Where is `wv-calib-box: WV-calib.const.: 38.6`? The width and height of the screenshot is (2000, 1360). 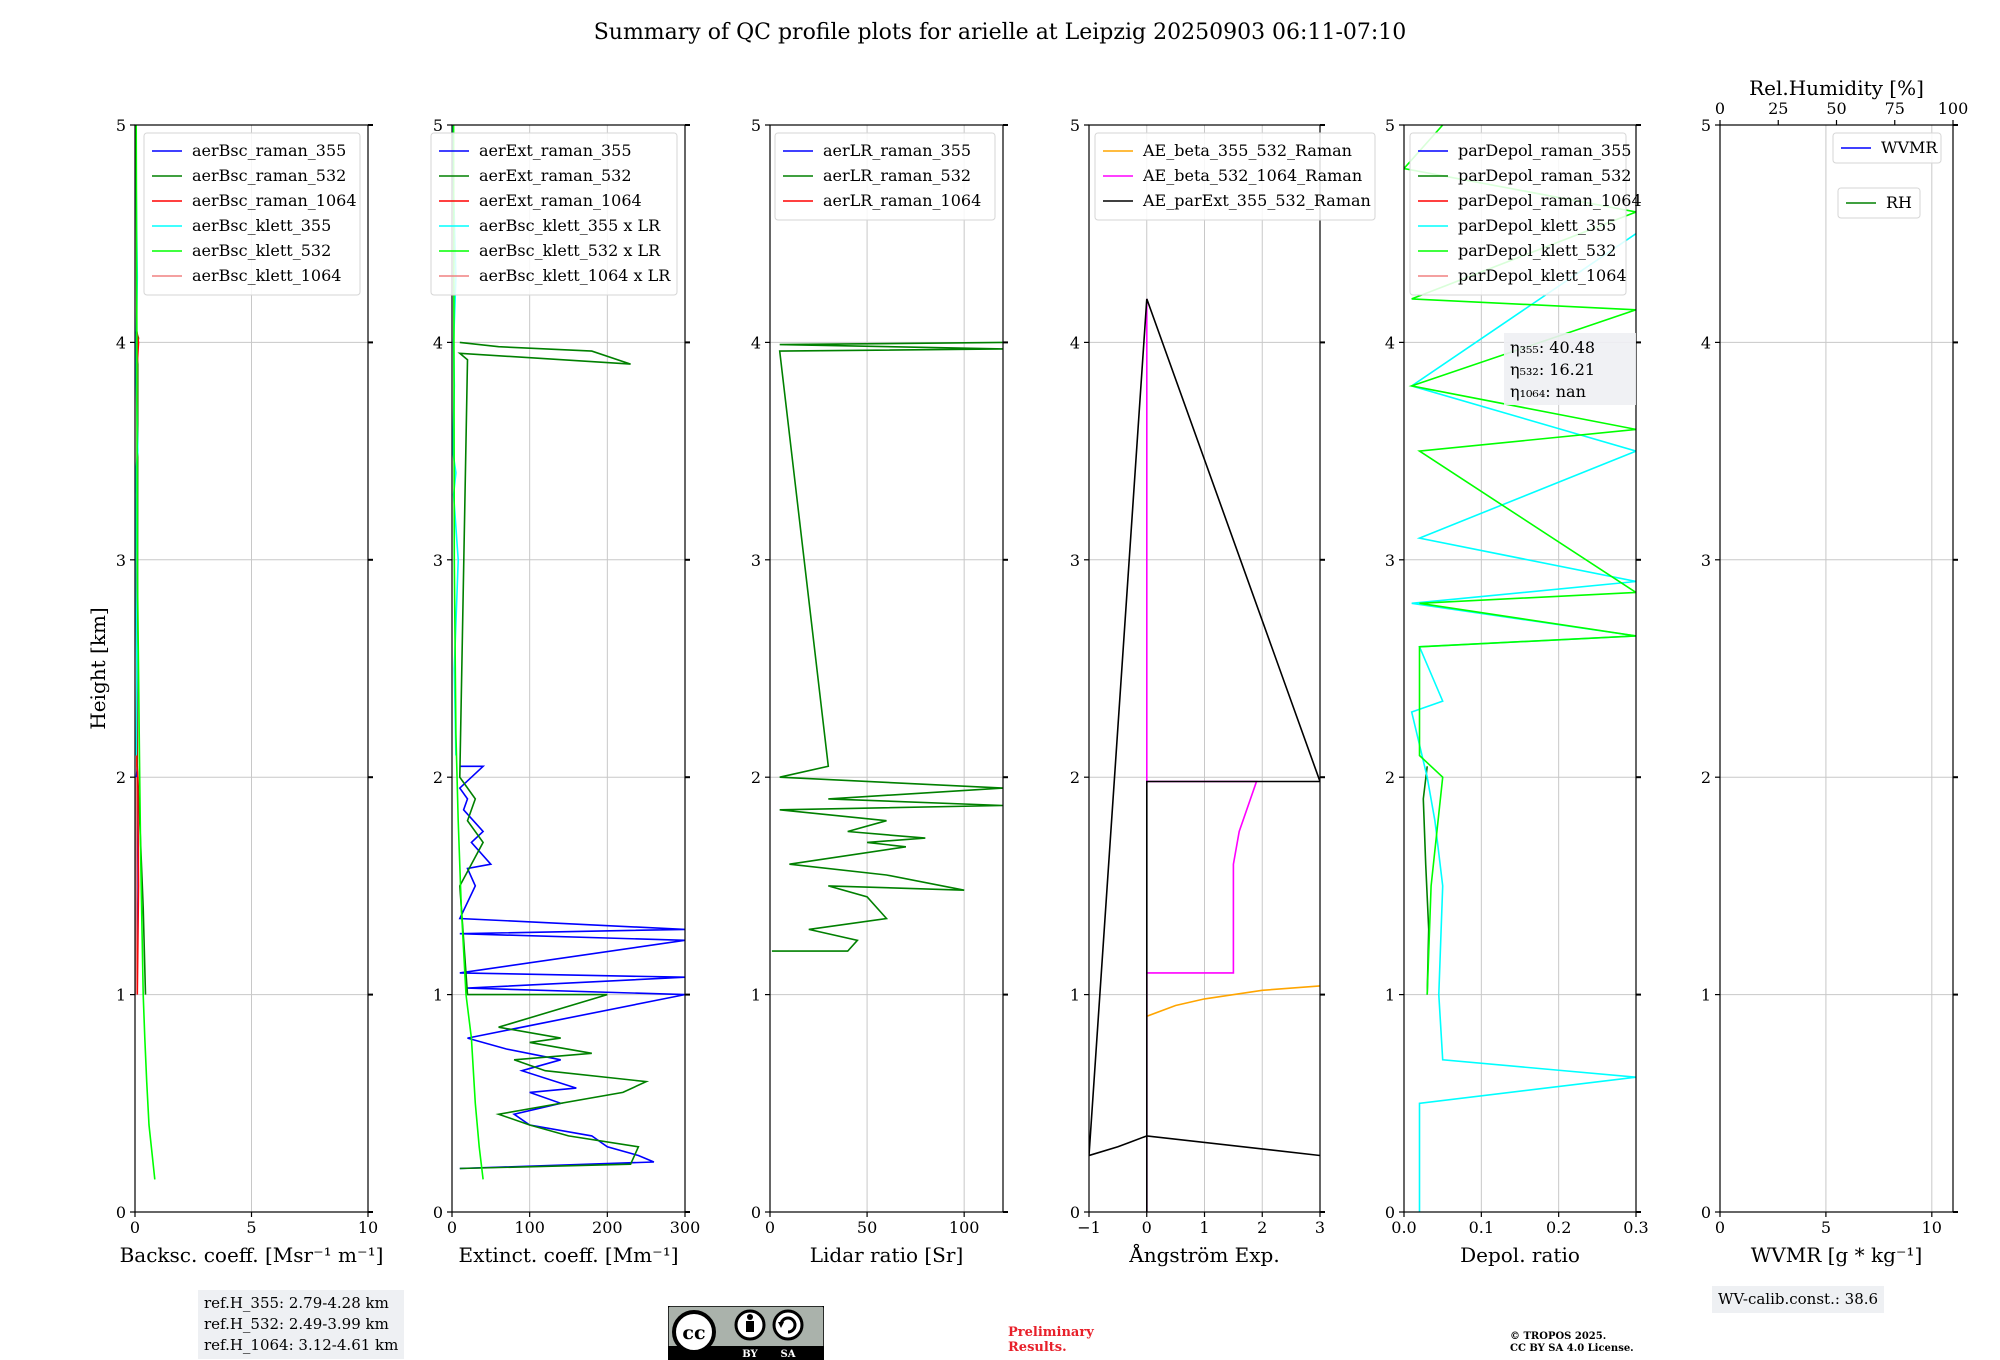
wv-calib-box: WV-calib.const.: 38.6 is located at coordinates (1798, 1299).